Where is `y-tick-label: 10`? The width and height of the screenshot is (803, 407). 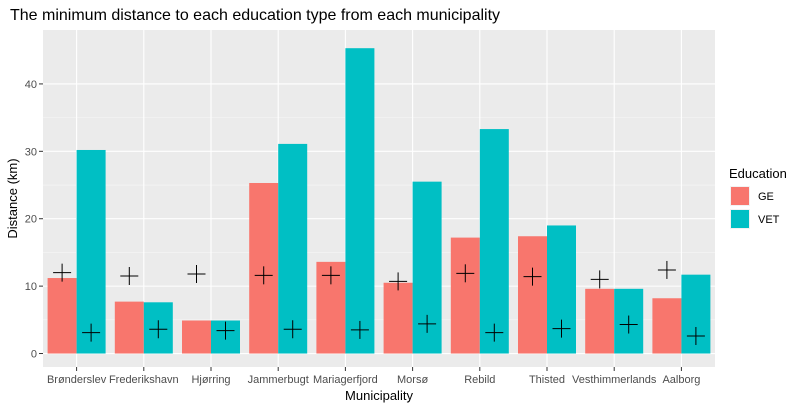 y-tick-label: 10 is located at coordinates (31, 287).